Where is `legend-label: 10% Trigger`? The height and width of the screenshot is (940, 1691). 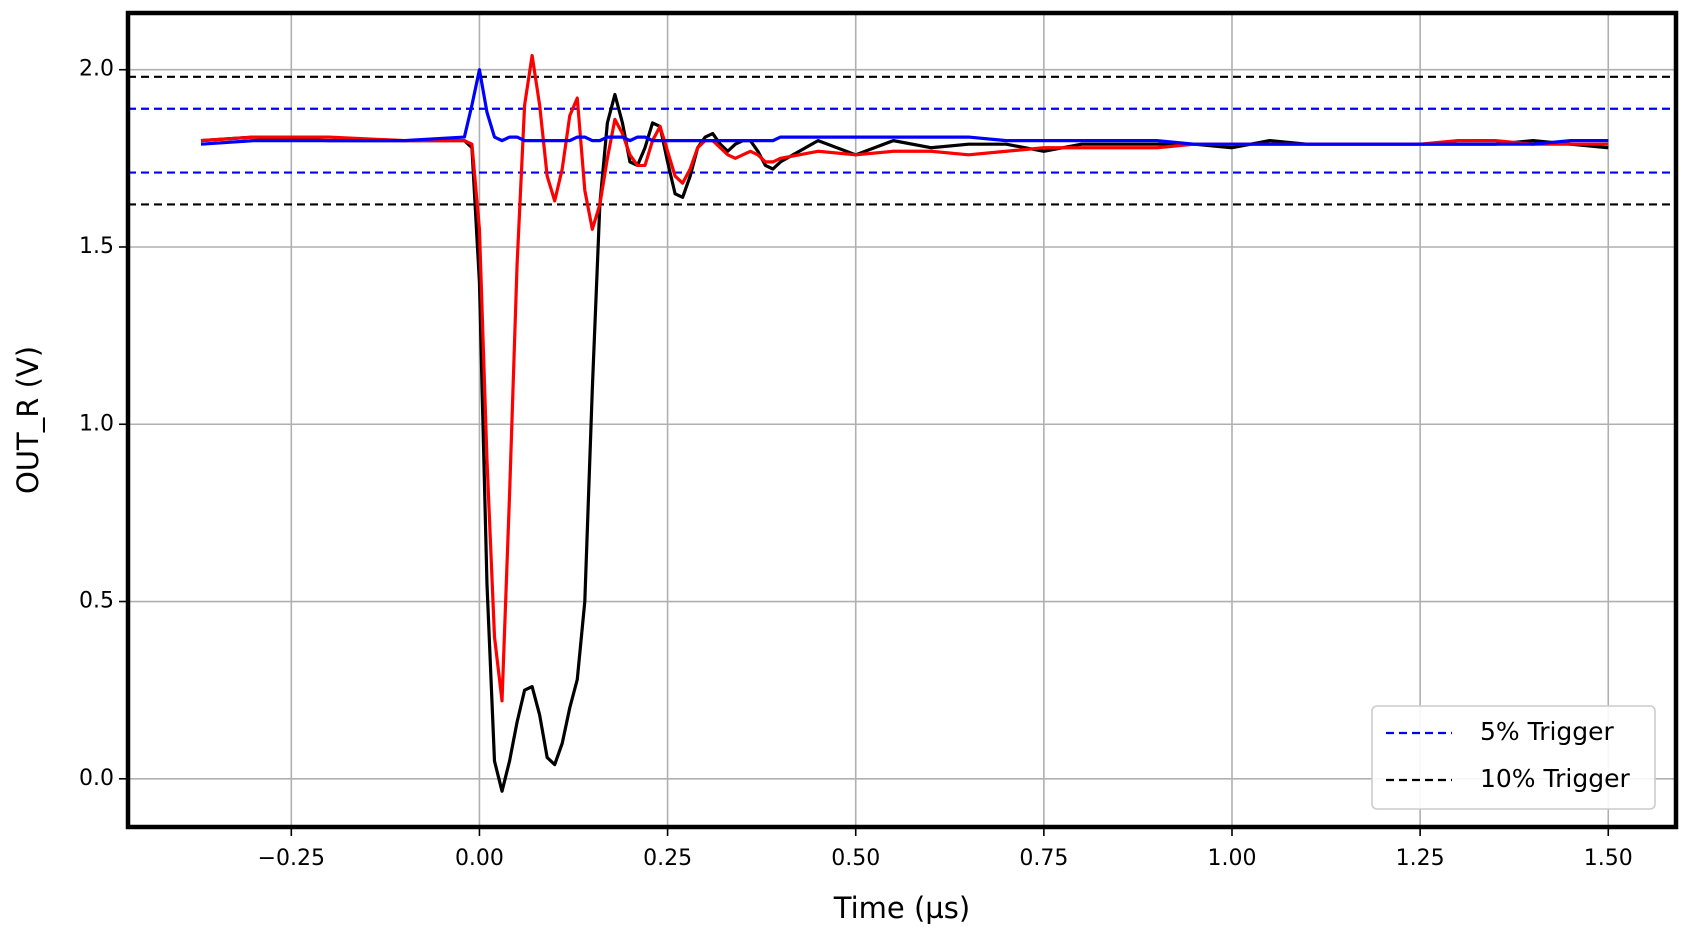 legend-label: 10% Trigger is located at coordinates (1555, 778).